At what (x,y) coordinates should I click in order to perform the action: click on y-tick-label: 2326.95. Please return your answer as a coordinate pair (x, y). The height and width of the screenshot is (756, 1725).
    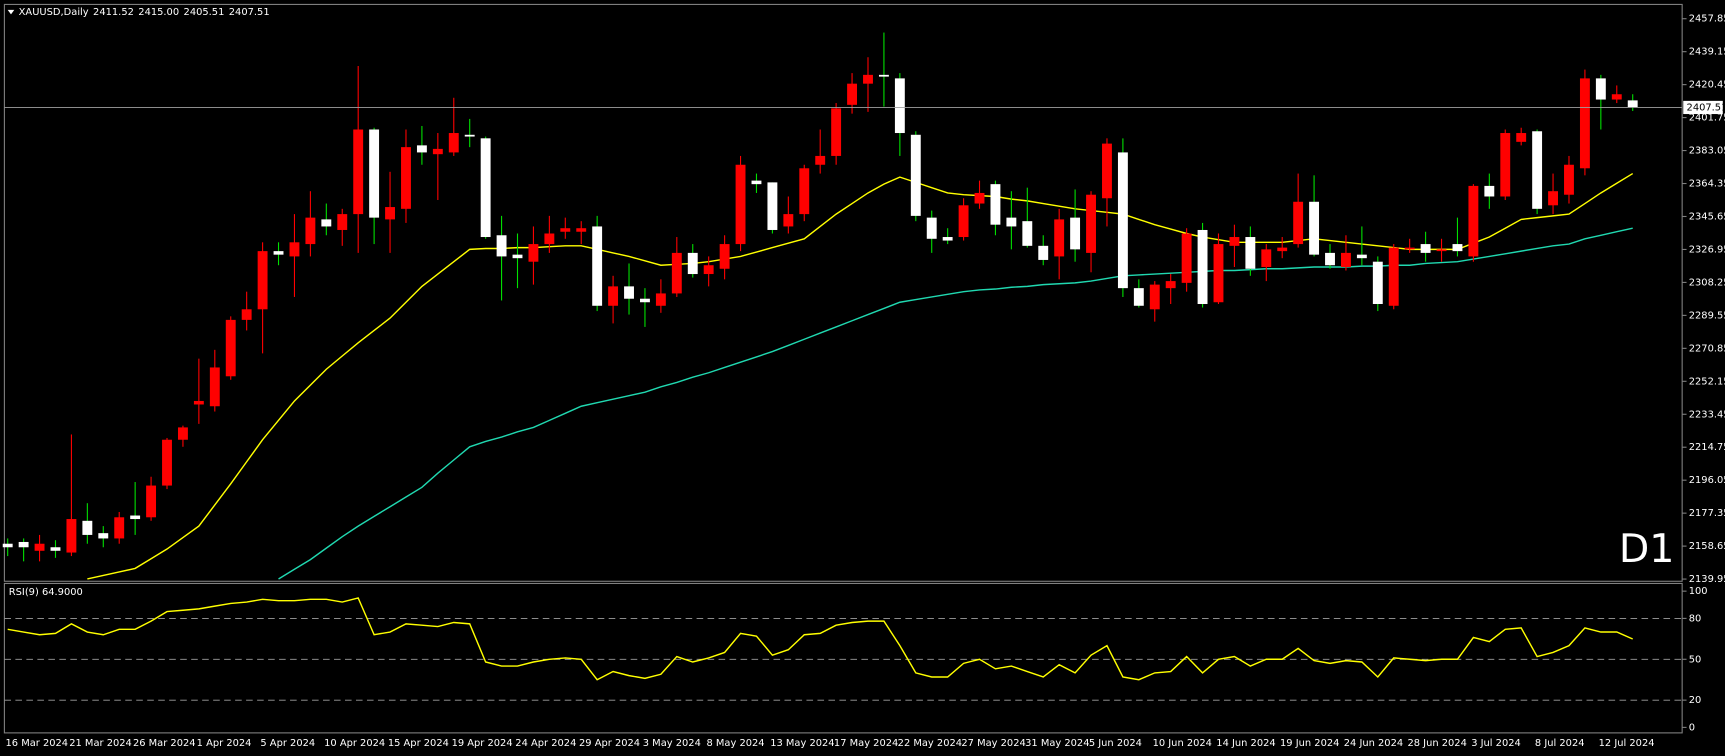
    Looking at the image, I should click on (1707, 249).